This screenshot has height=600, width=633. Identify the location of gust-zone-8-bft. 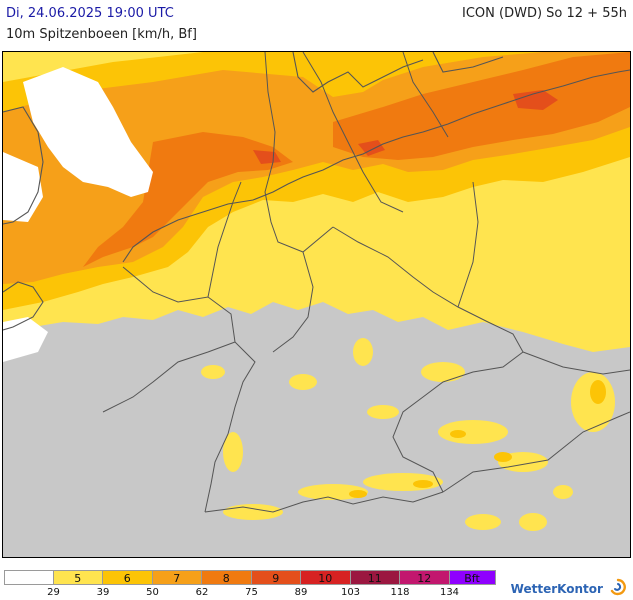
(188, 199).